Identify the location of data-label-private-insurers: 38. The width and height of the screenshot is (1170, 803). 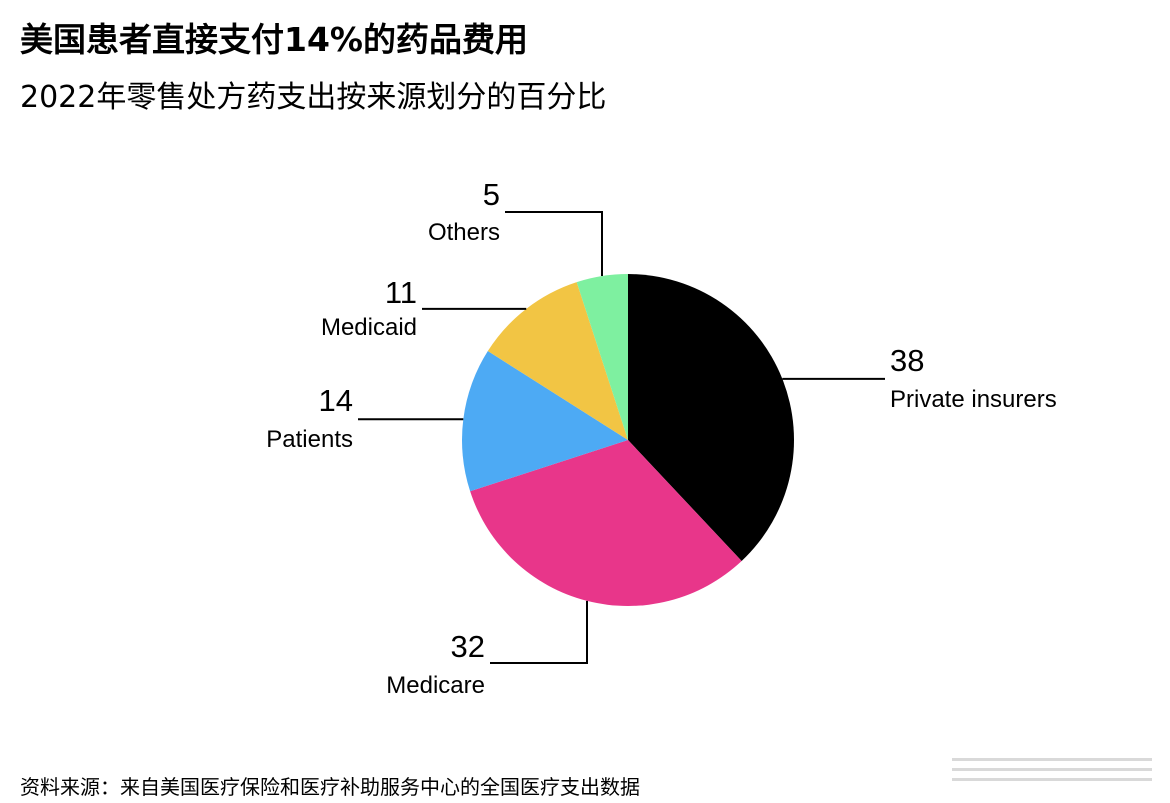
(907, 360).